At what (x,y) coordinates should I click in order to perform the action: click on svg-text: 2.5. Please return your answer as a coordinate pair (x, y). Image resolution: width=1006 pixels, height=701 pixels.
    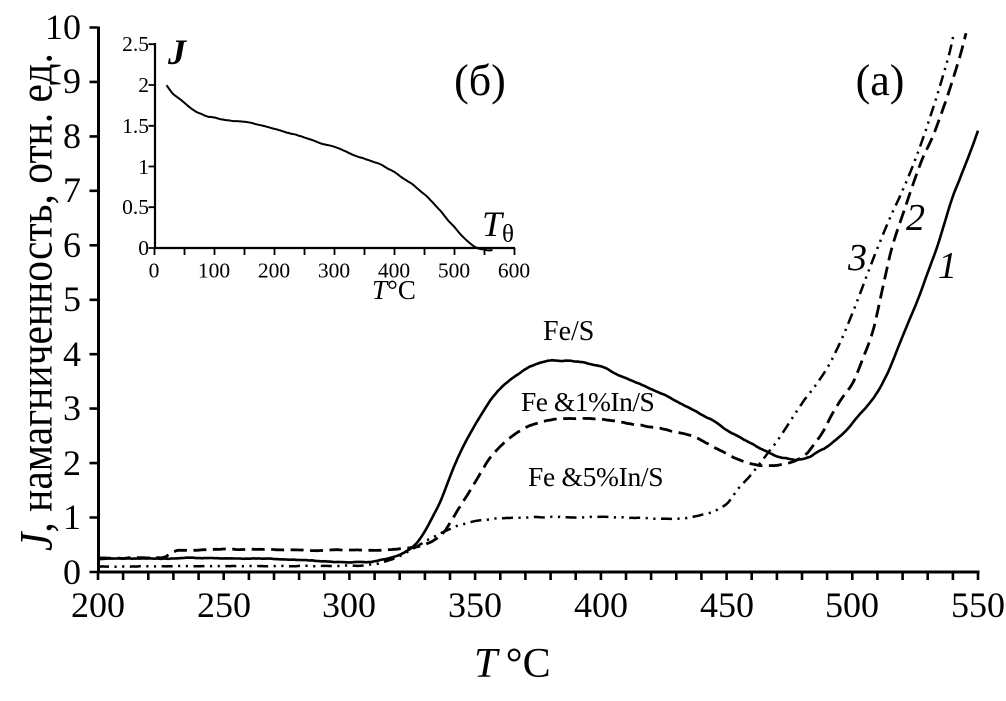
    Looking at the image, I should click on (135, 44).